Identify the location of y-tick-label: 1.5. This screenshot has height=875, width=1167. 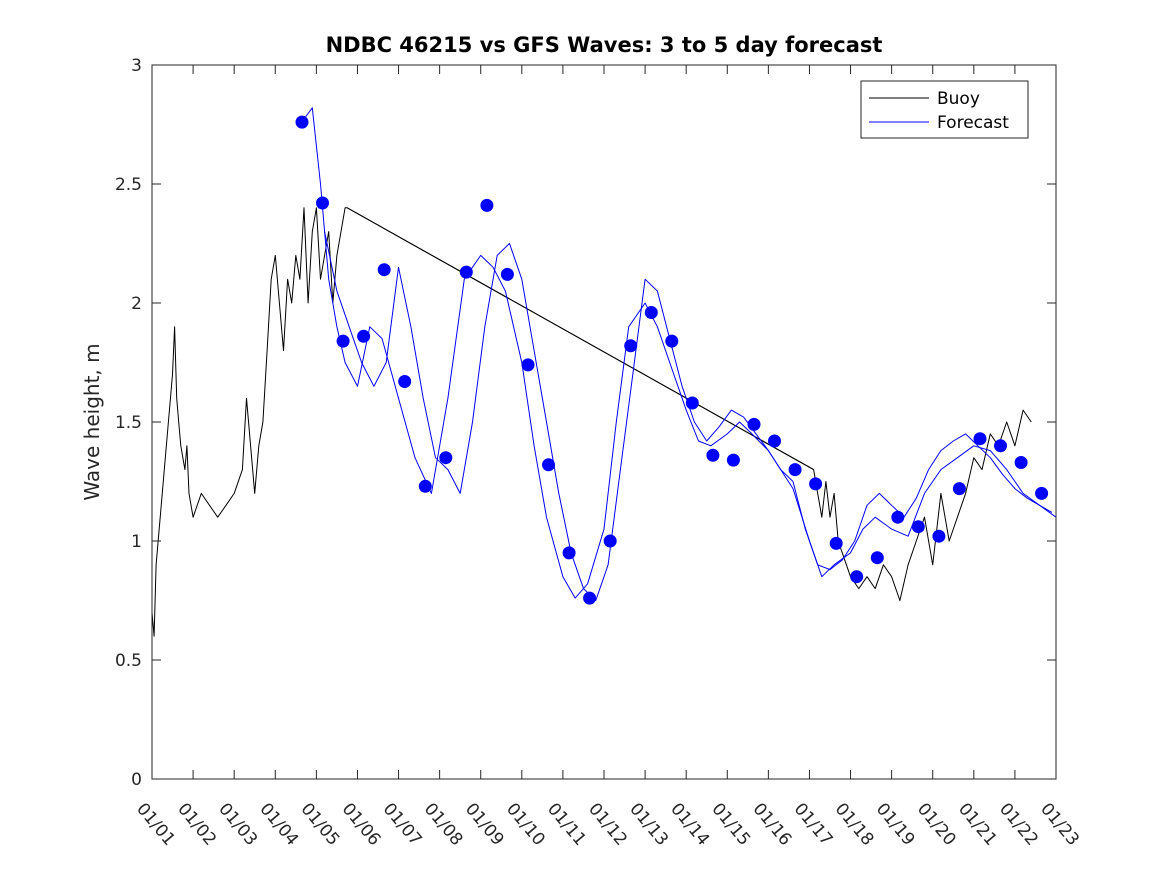
(128, 423).